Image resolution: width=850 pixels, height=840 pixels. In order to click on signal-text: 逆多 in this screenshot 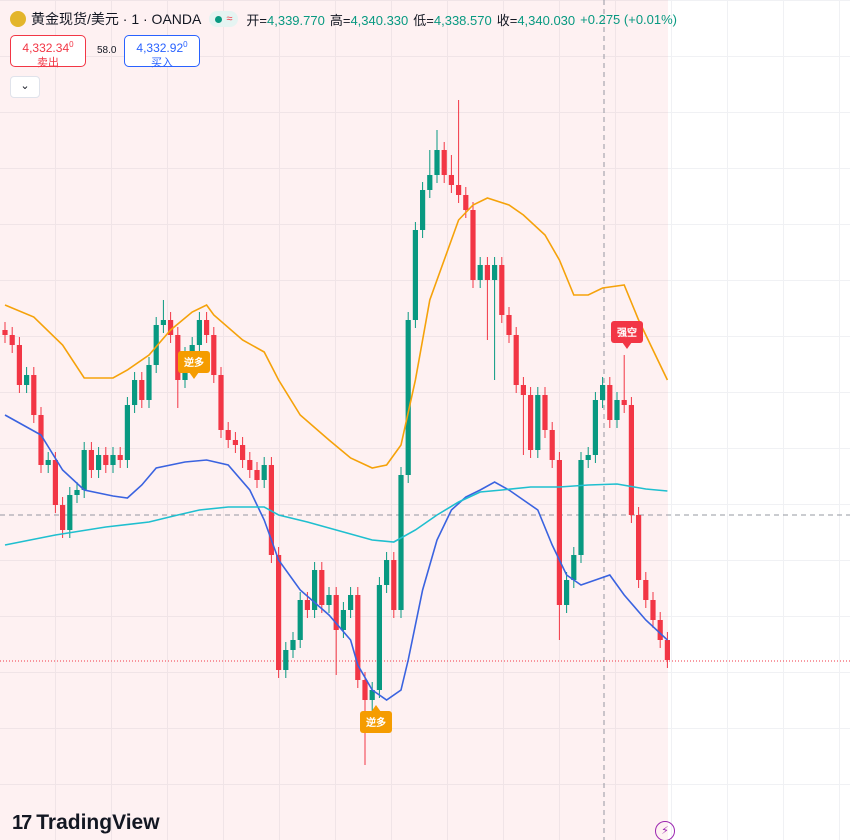, I will do `click(194, 362)`.